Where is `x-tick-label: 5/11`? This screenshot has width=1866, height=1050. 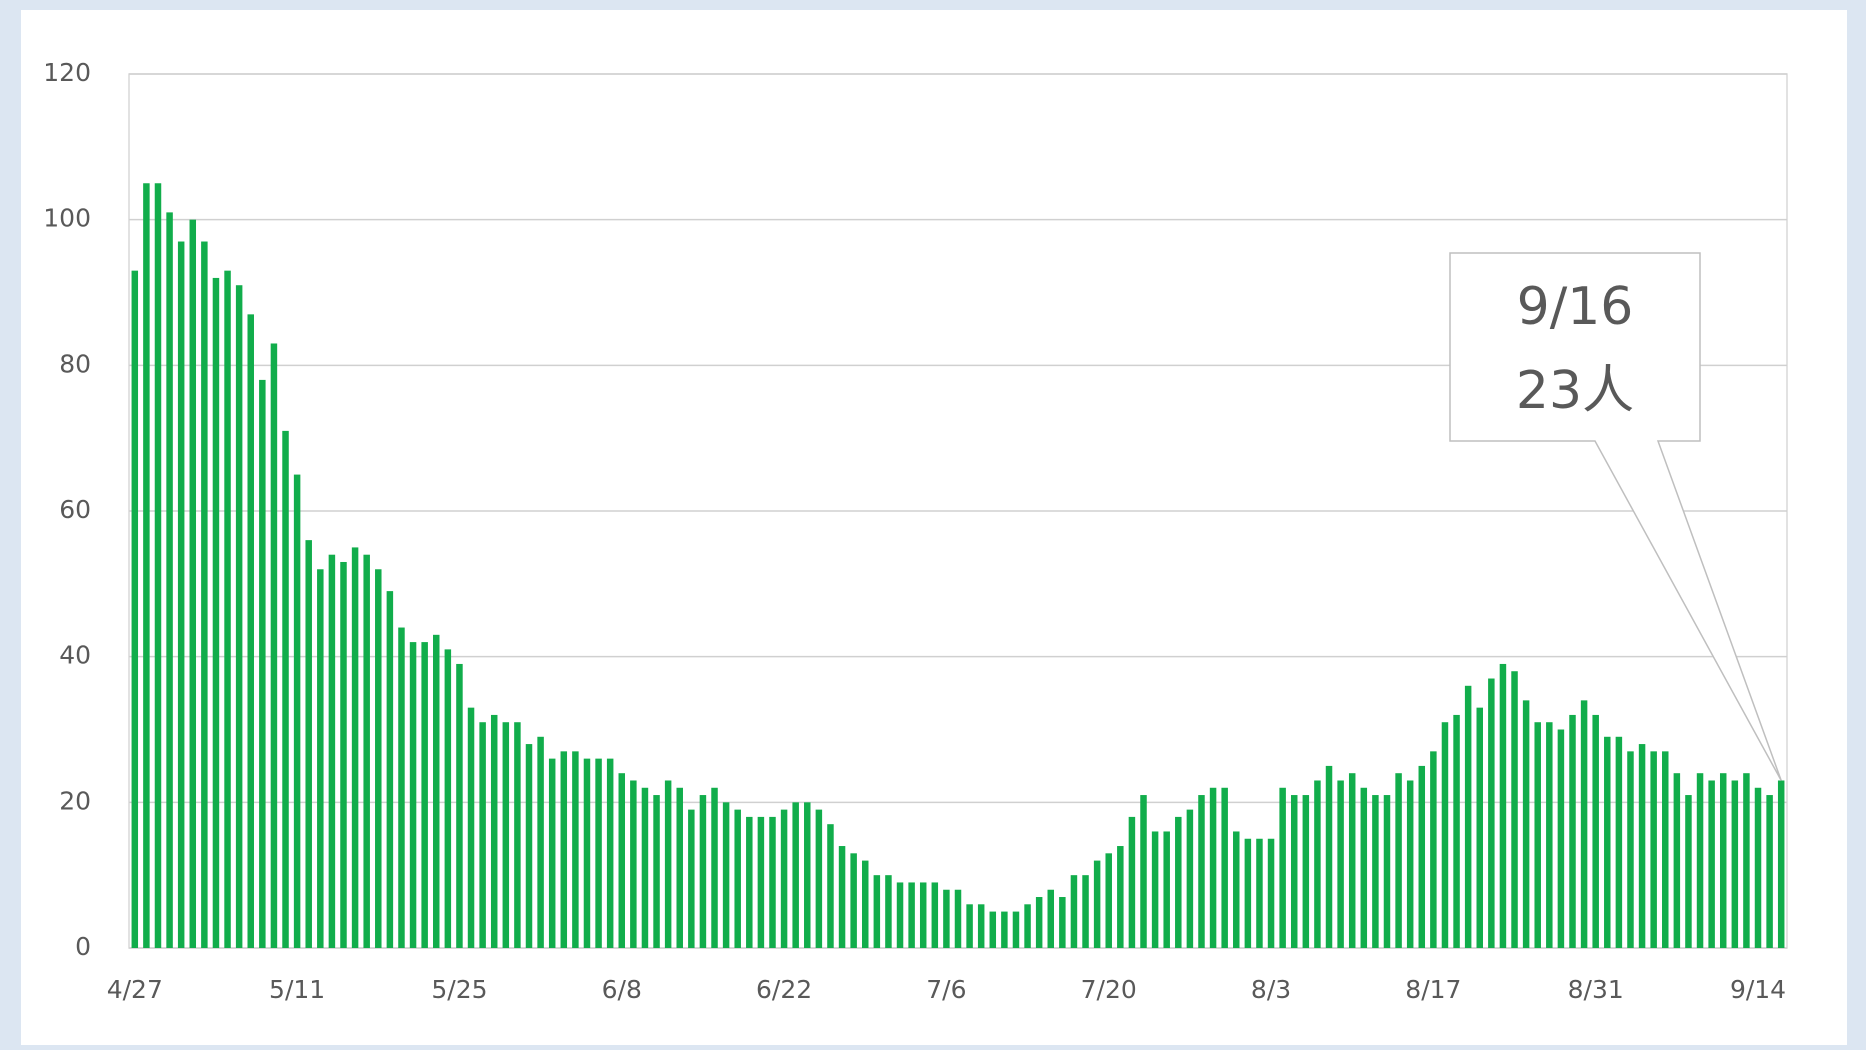 x-tick-label: 5/11 is located at coordinates (297, 989).